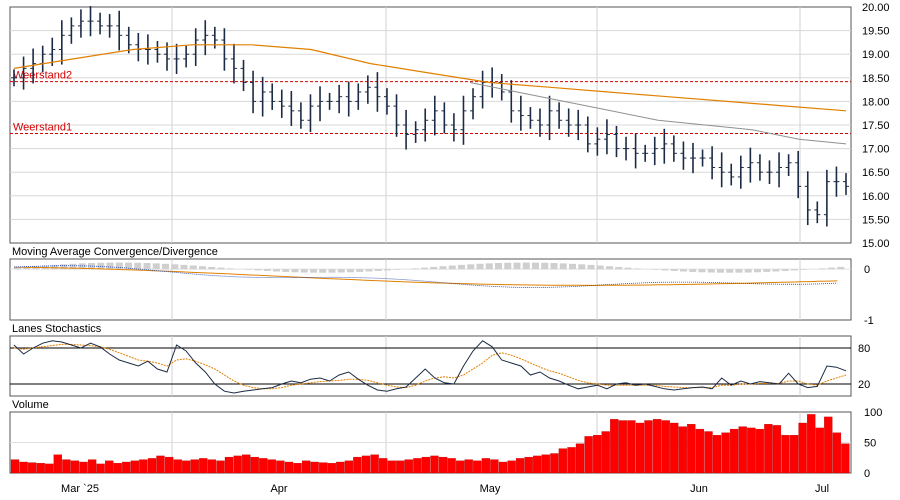 The image size is (900, 500). I want to click on price-y-tick-label: 16.00, so click(876, 197).